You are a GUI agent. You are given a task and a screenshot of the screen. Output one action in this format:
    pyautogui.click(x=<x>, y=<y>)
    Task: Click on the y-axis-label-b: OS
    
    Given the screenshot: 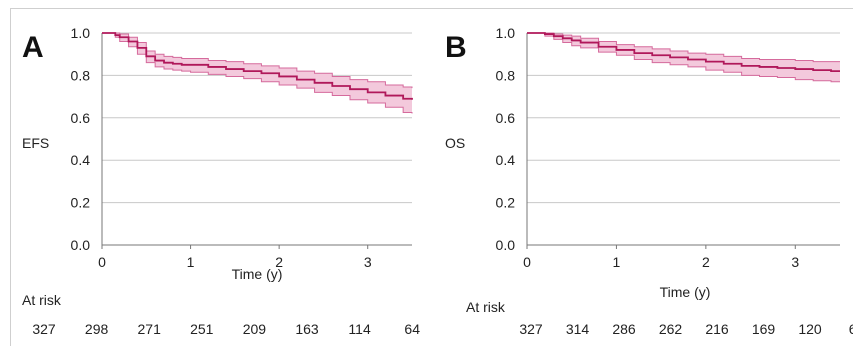 What is the action you would take?
    pyautogui.click(x=455, y=143)
    